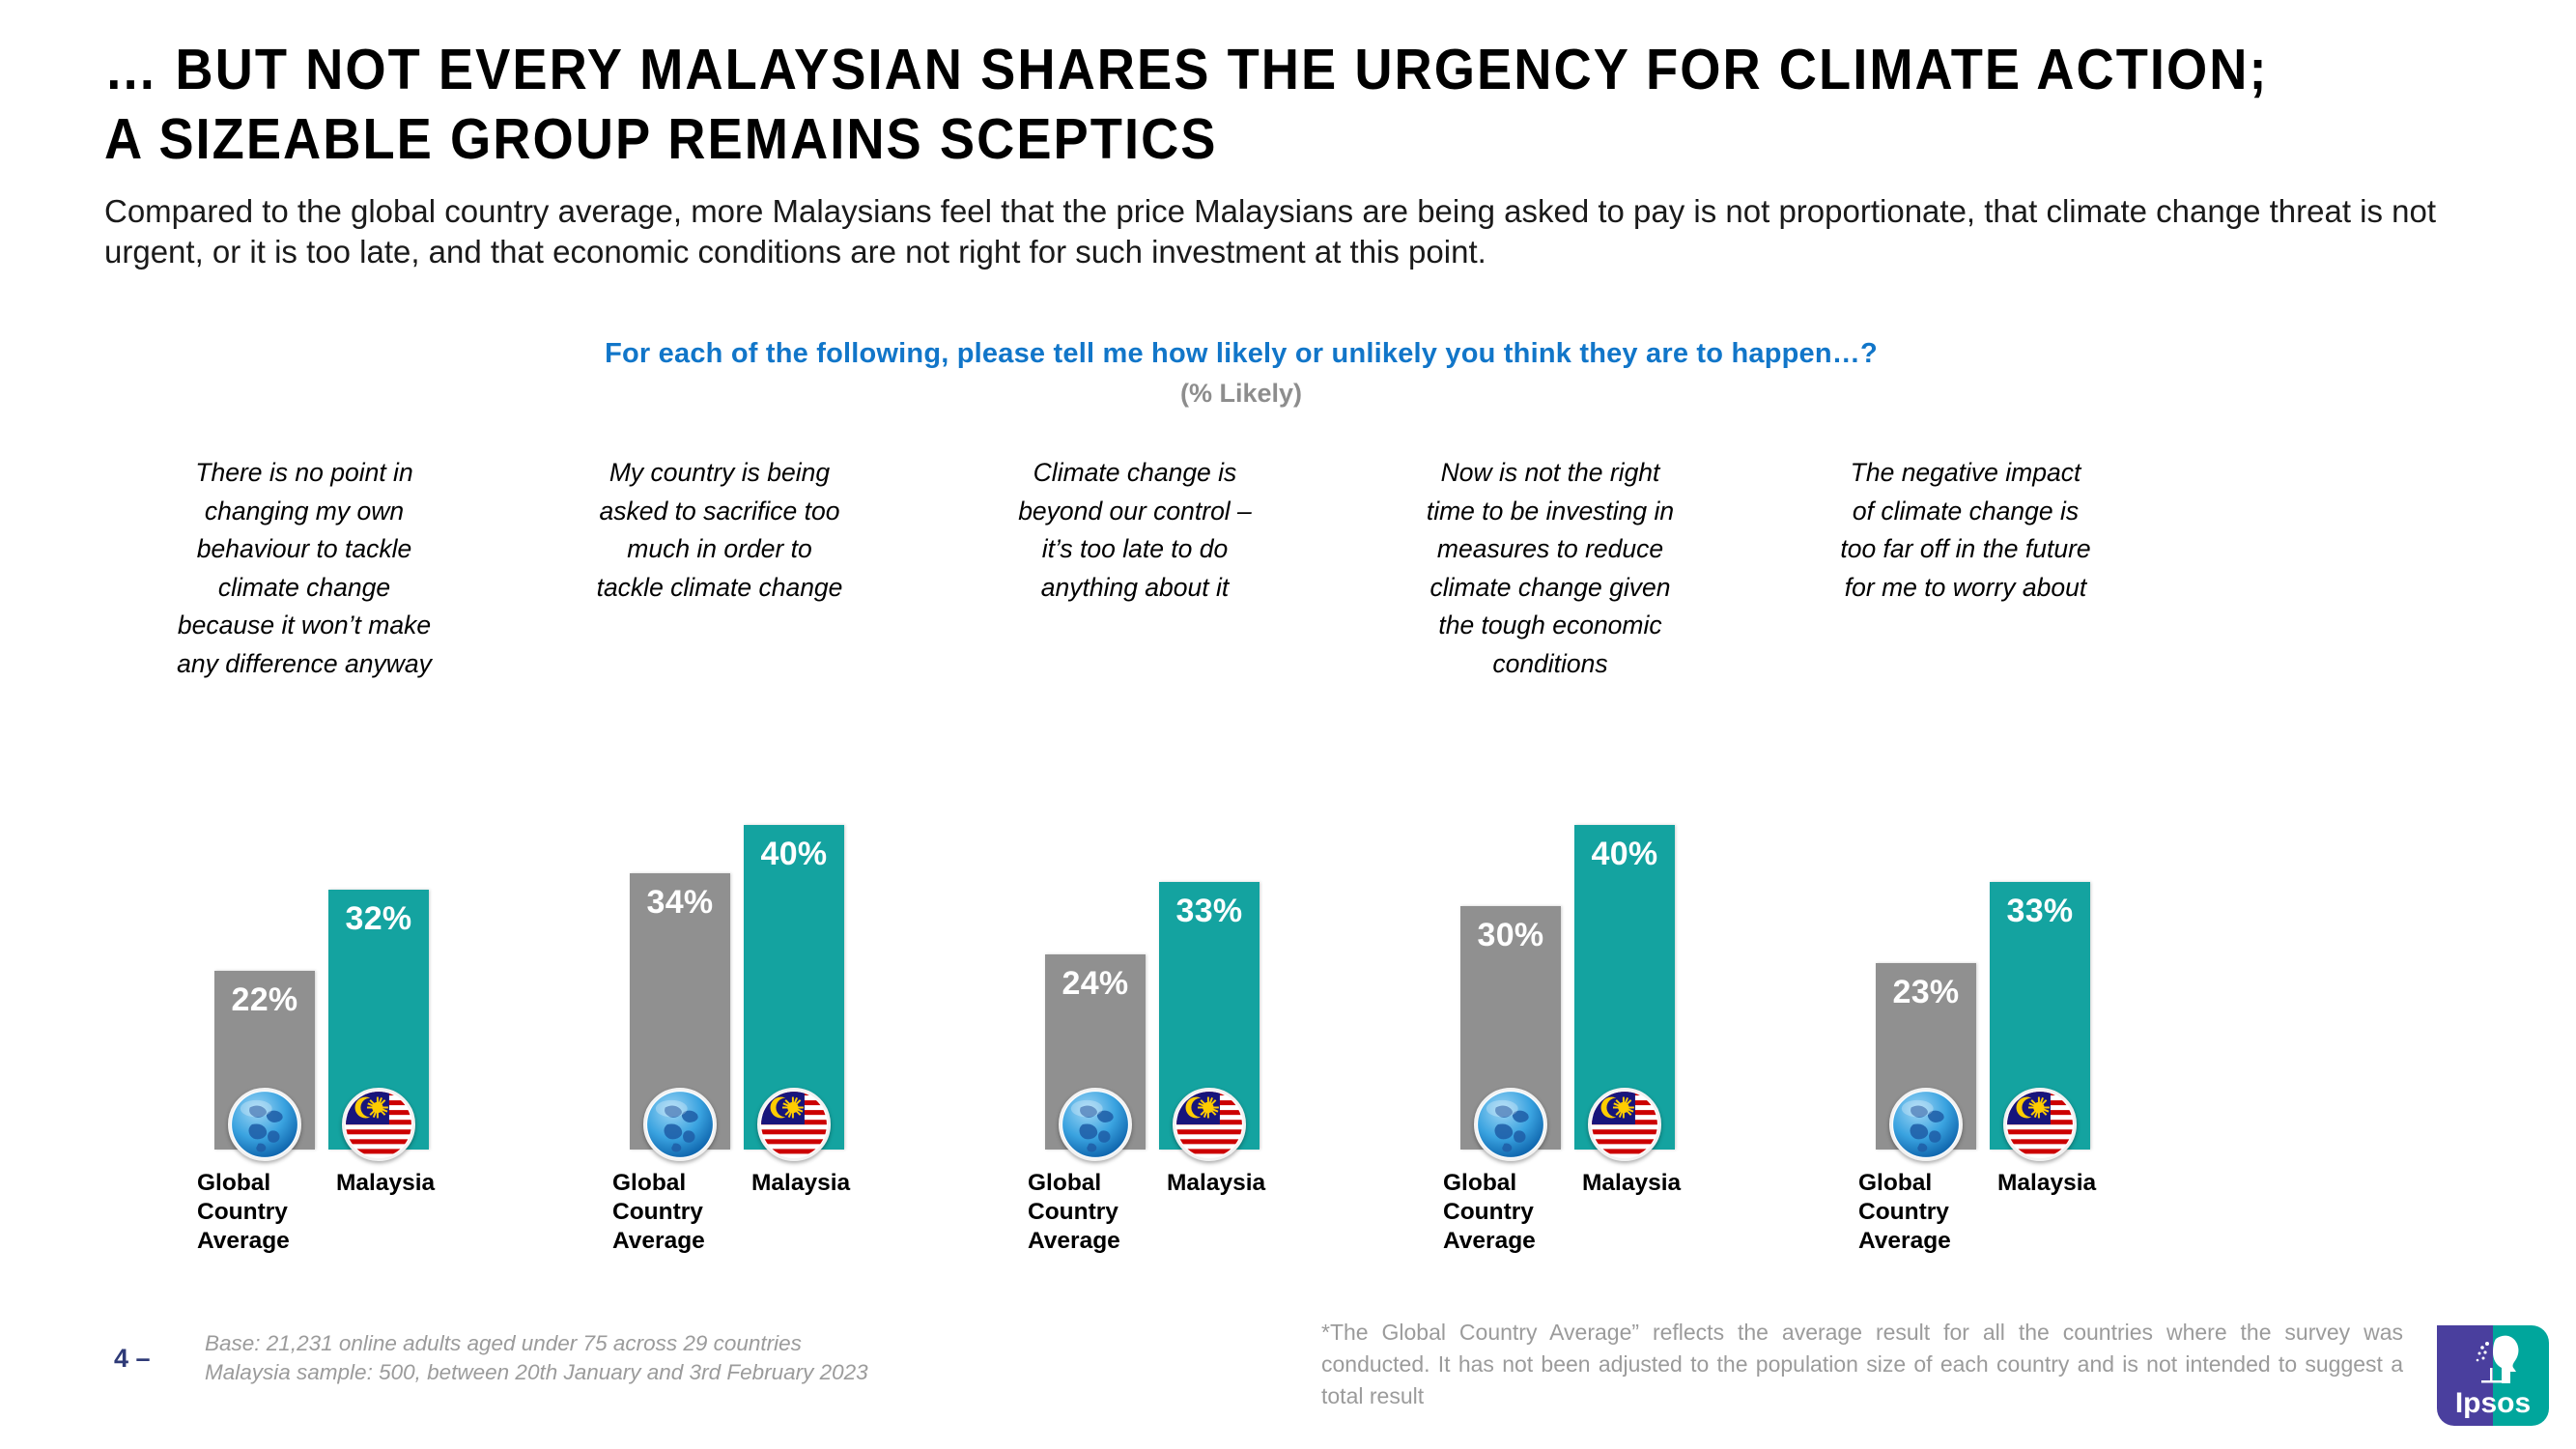 The width and height of the screenshot is (2576, 1449). I want to click on bars-container: 34% 40%, so click(719, 947).